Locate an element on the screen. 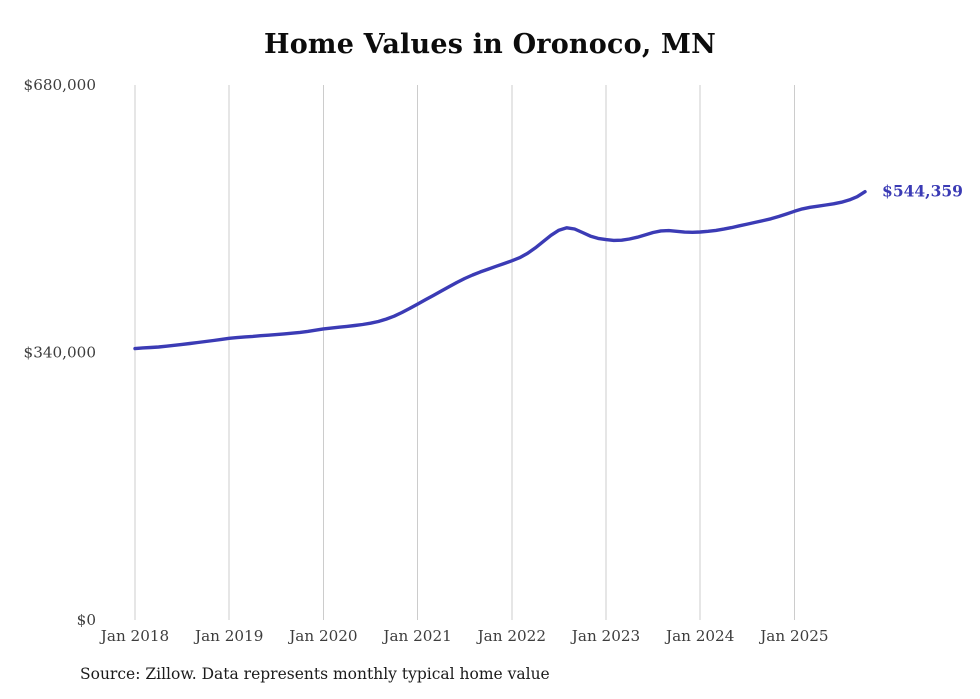  x-axis-tick-label: Jan 2019 is located at coordinates (228, 636).